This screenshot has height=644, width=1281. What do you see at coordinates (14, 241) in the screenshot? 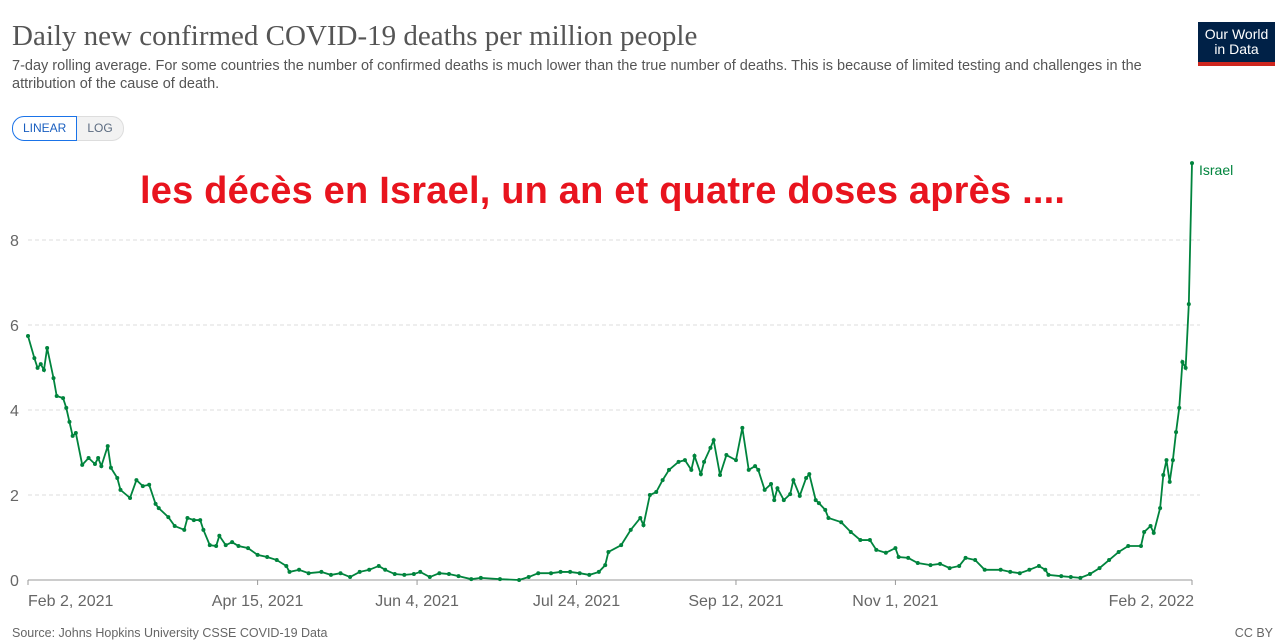
I see `y-tick-label: 8` at bounding box center [14, 241].